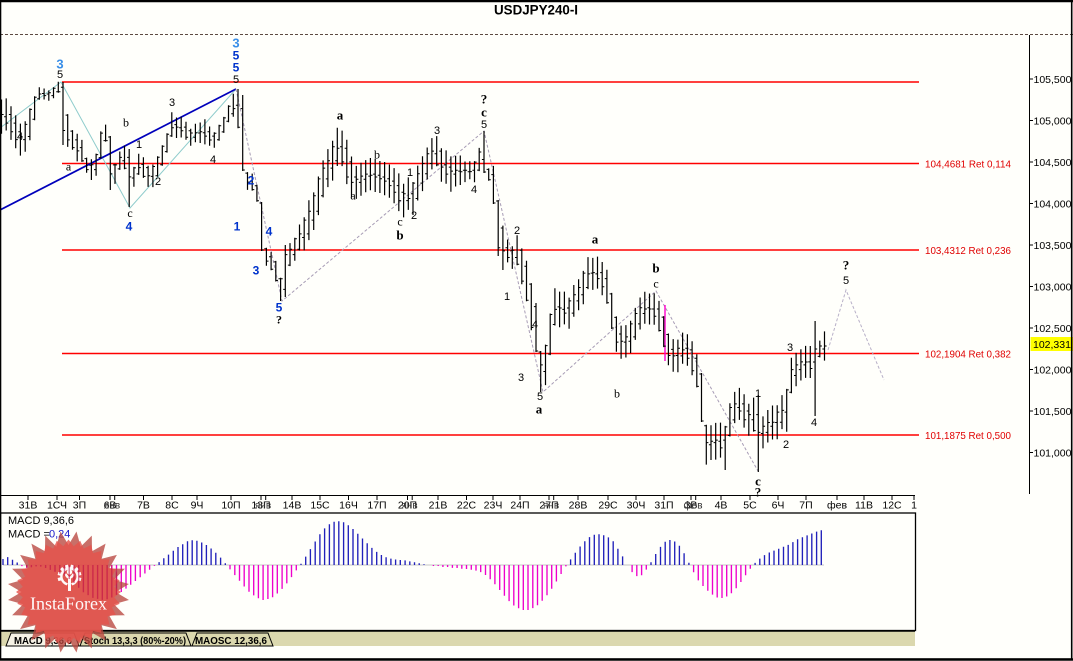  What do you see at coordinates (348, 506) in the screenshot?
I see `svg-text: 16Ч` at bounding box center [348, 506].